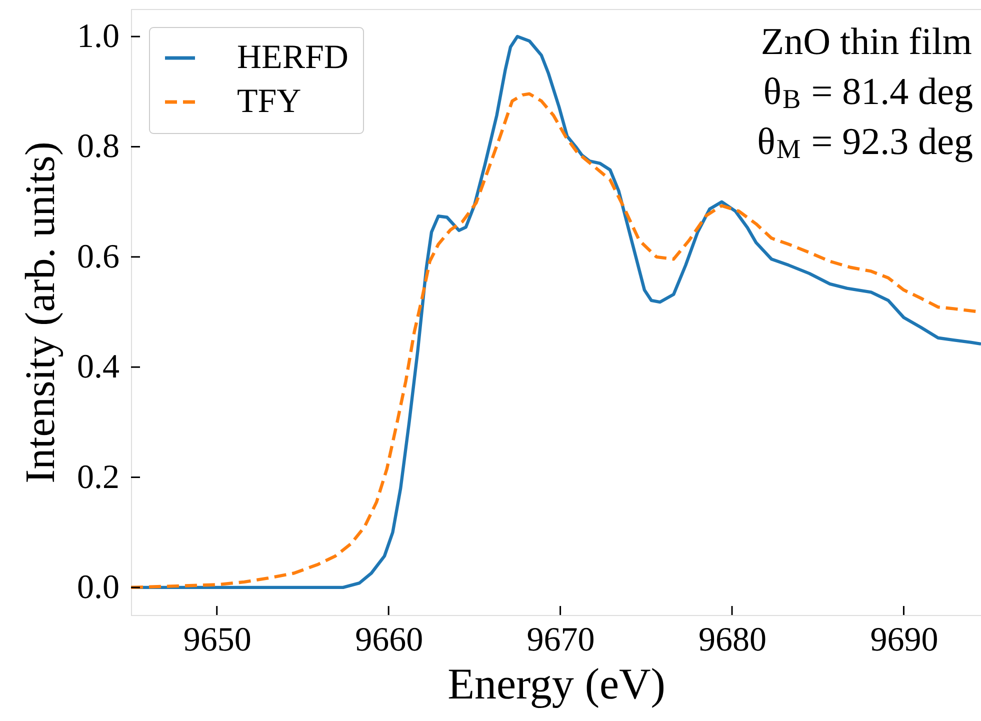 This screenshot has width=981, height=721. What do you see at coordinates (866, 42) in the screenshot?
I see `annotation: ZnO thin film` at bounding box center [866, 42].